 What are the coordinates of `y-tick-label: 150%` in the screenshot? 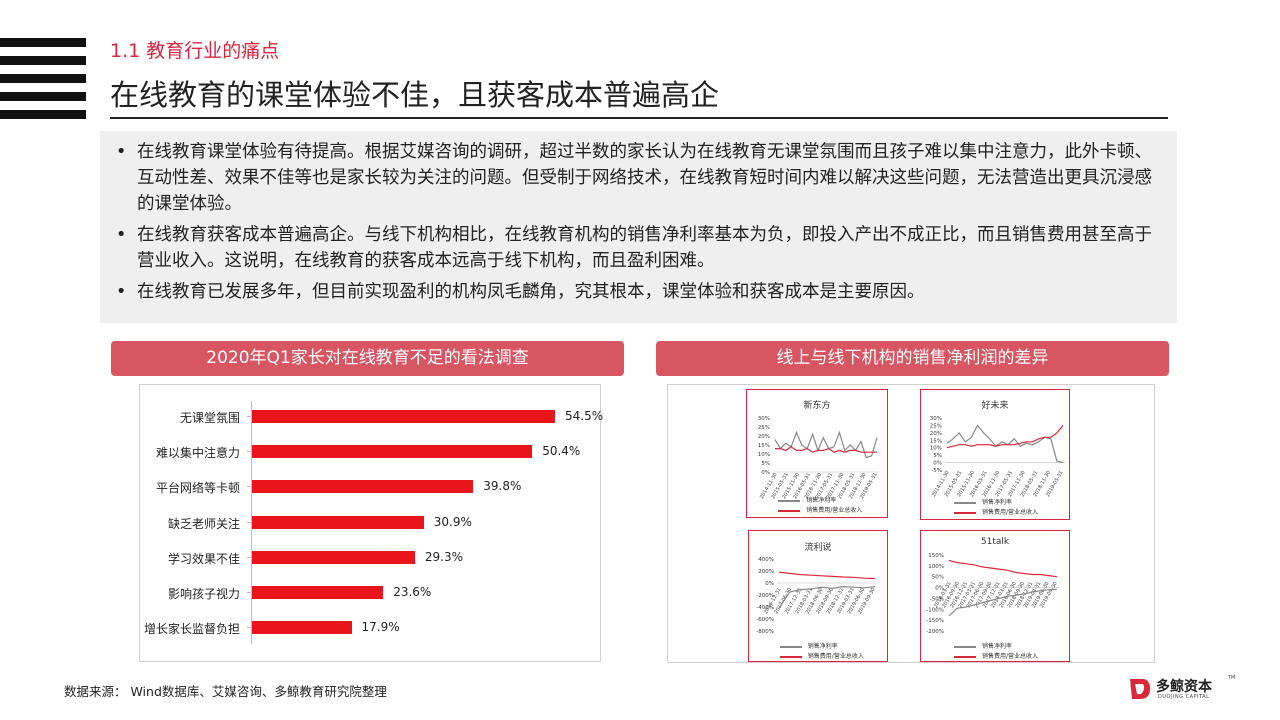 It's located at (936, 556).